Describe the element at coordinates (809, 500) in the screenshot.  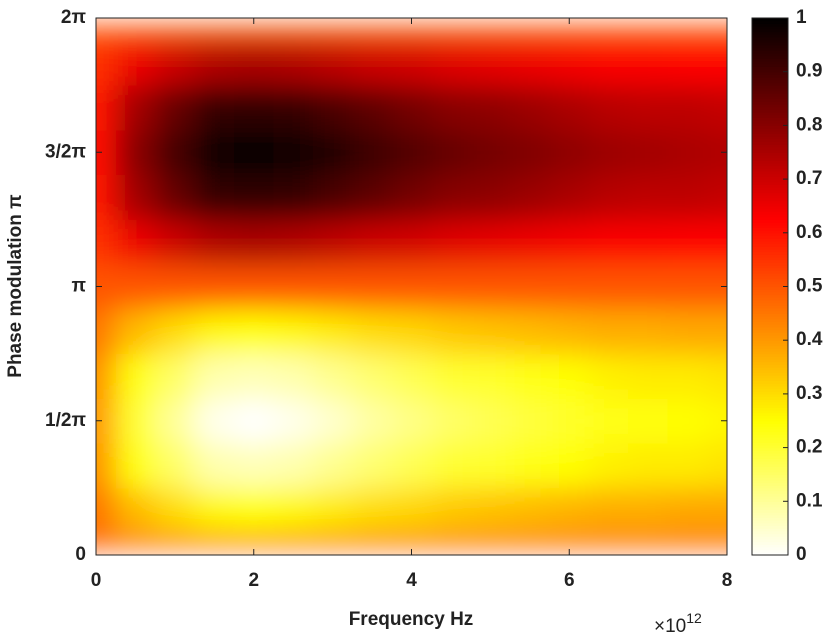
I see `colorbar-tick-label: 0.1` at that location.